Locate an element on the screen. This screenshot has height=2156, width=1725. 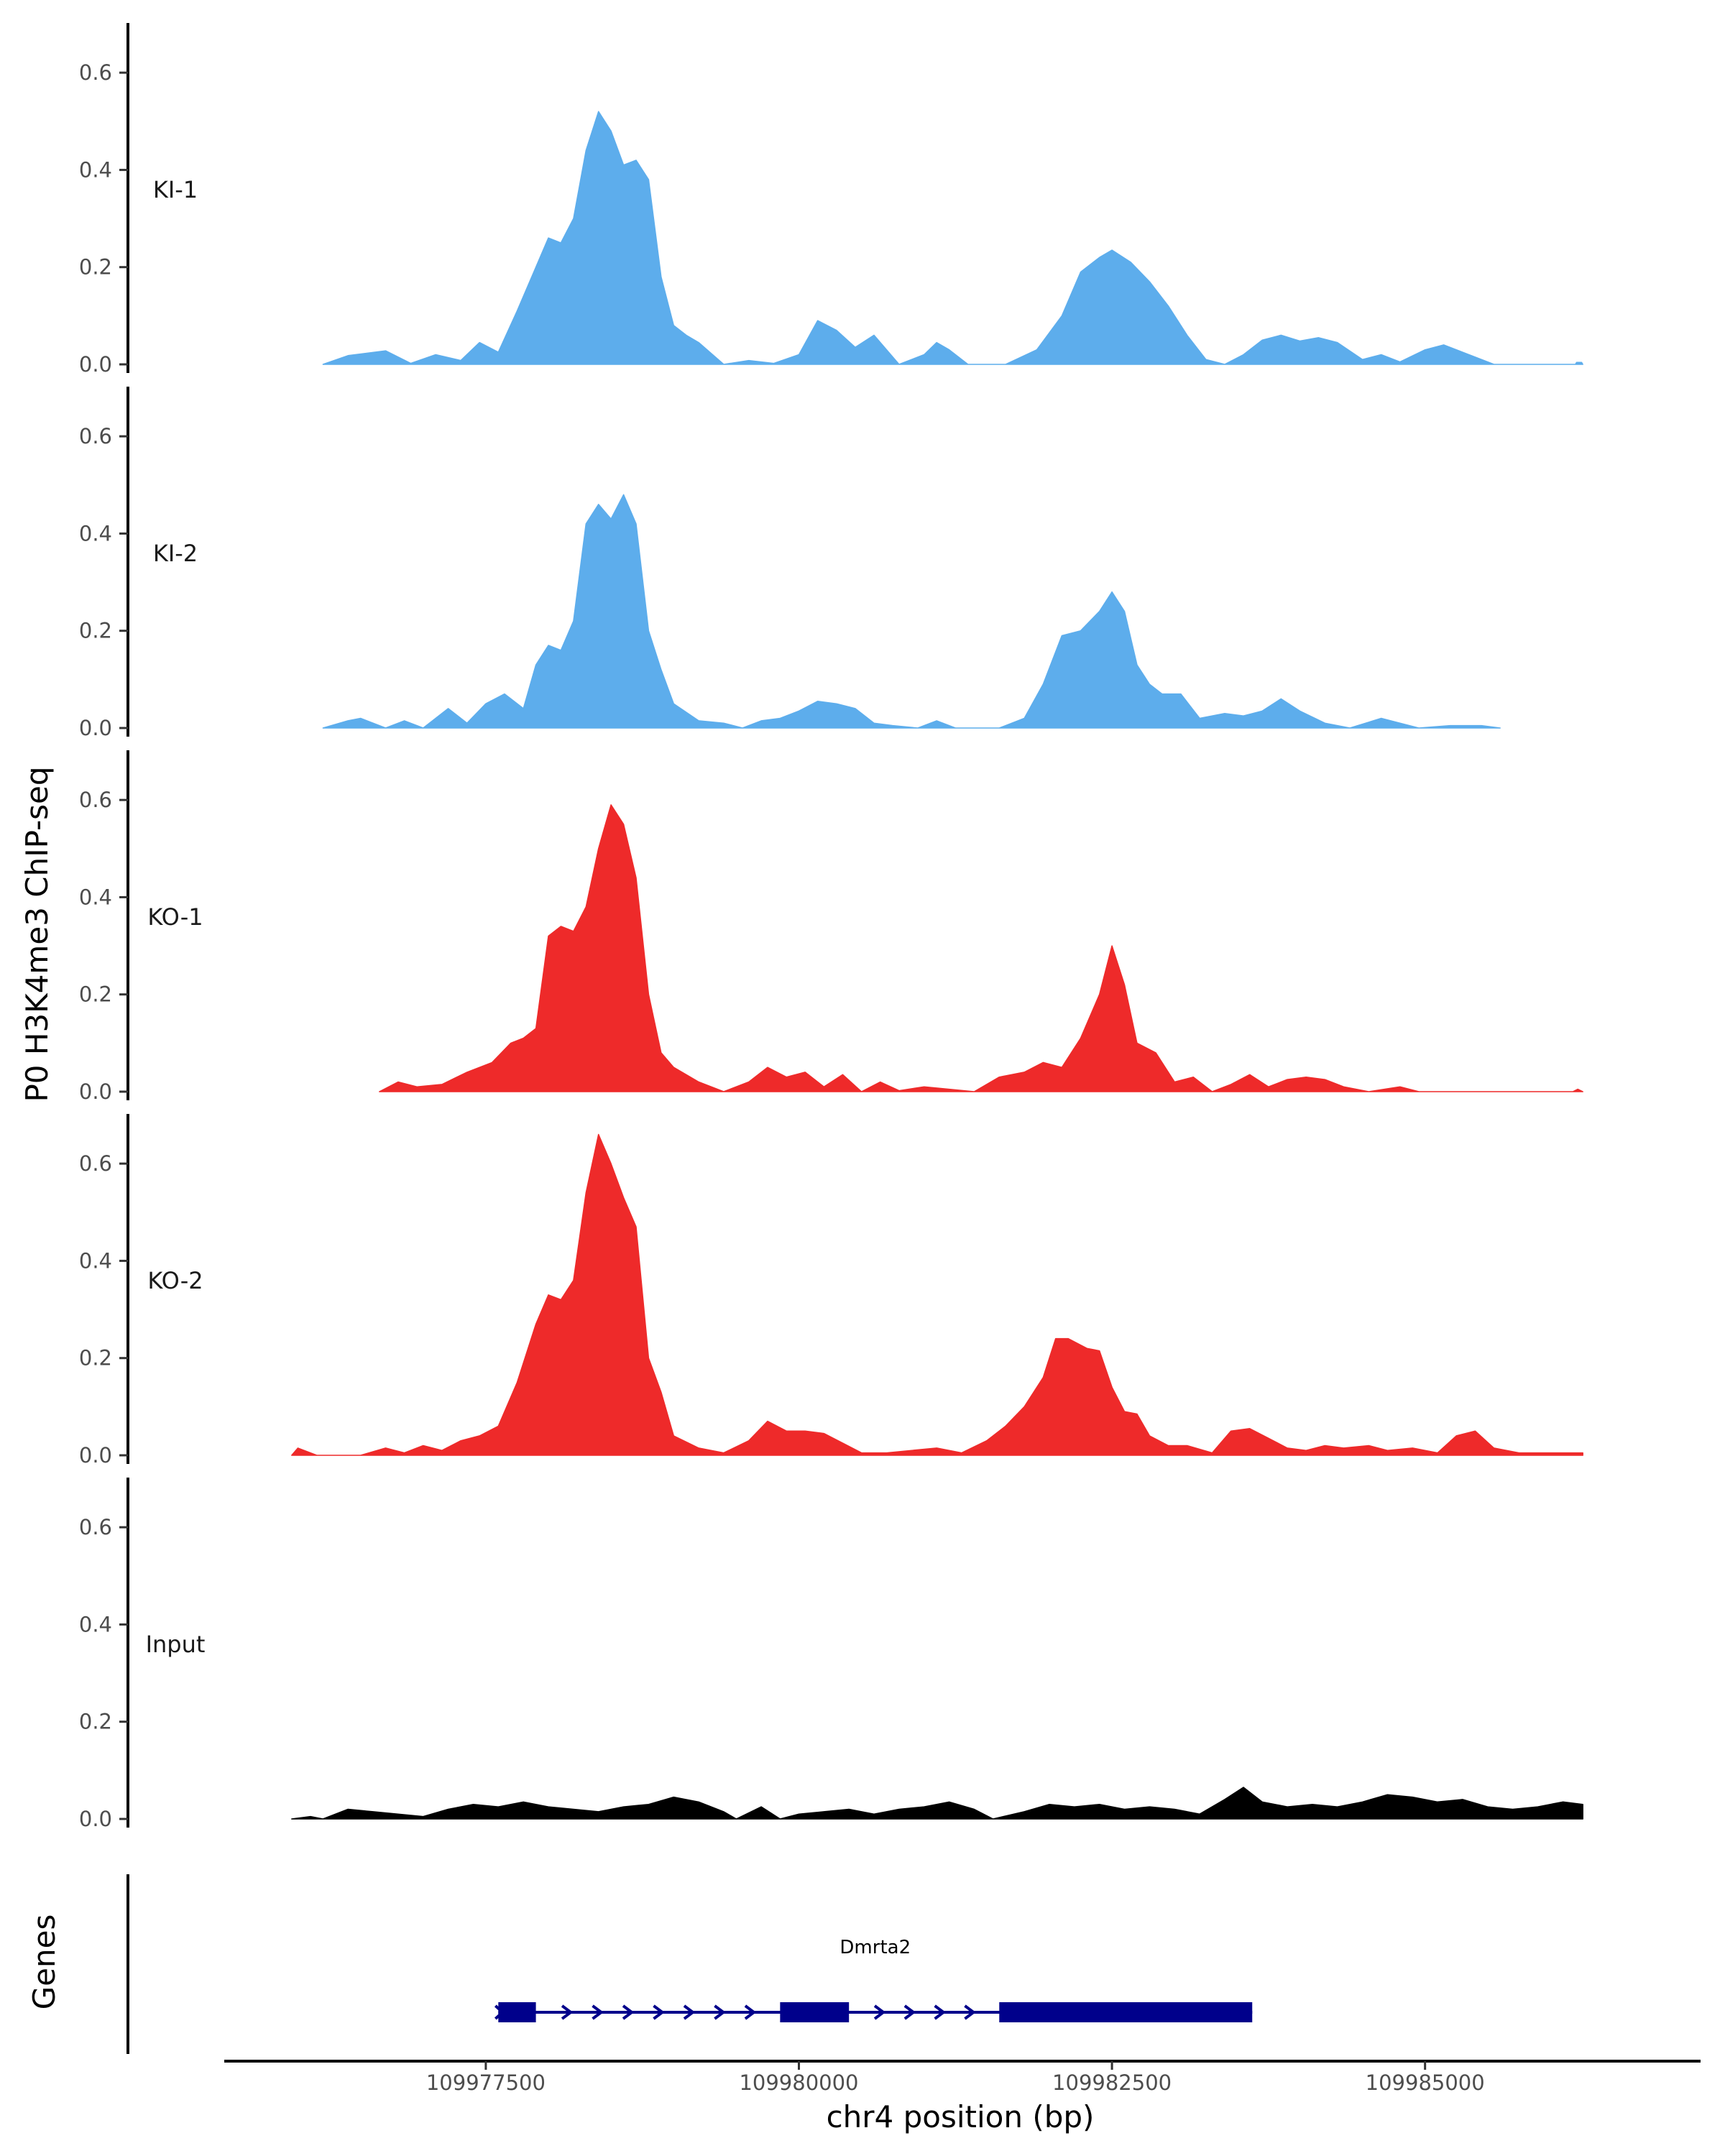
track-ki-1: 0.0 0.2 0.4 0.6 KI-1 is located at coordinates (831, 200).